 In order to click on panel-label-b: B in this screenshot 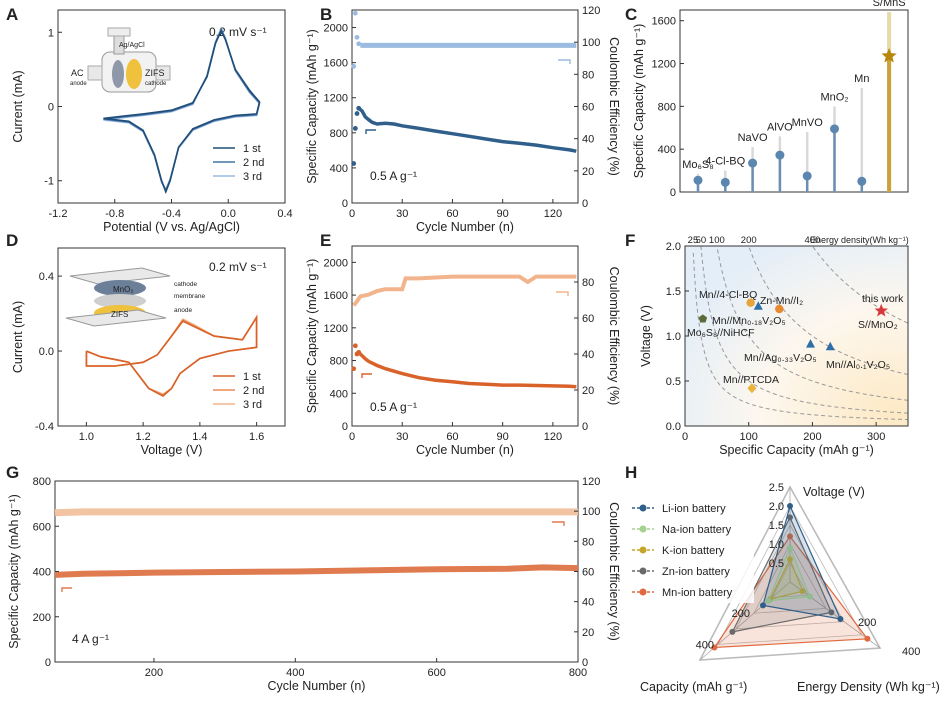, I will do `click(326, 14)`.